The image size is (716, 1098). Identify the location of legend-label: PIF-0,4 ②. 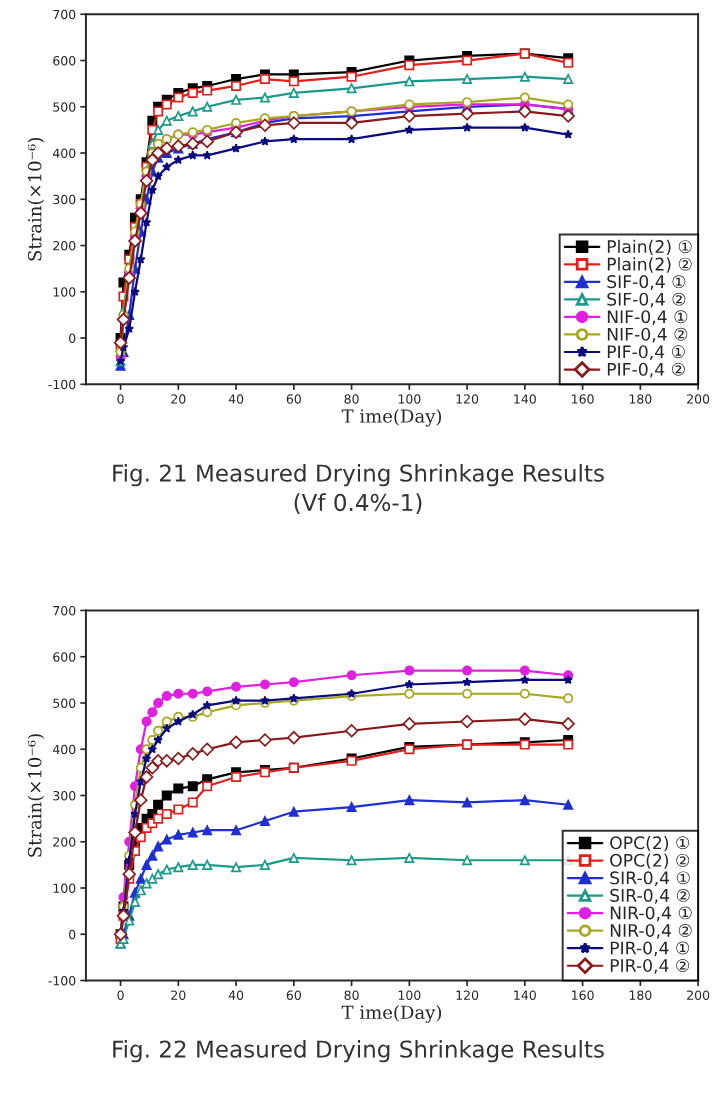
(646, 370).